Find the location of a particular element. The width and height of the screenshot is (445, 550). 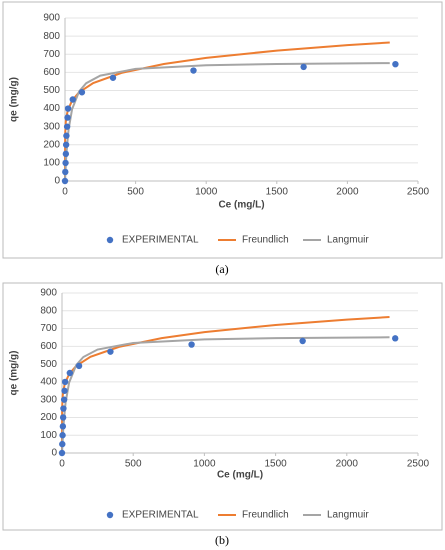

caption: (b) is located at coordinates (222, 540).